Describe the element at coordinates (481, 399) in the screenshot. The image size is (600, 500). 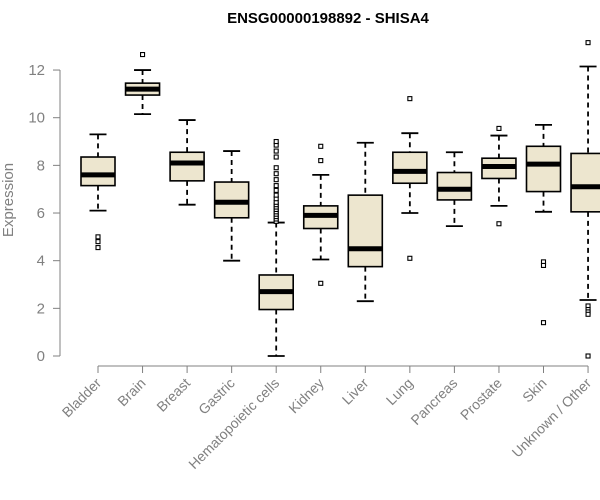
I see `x-tick-label: Prostate` at that location.